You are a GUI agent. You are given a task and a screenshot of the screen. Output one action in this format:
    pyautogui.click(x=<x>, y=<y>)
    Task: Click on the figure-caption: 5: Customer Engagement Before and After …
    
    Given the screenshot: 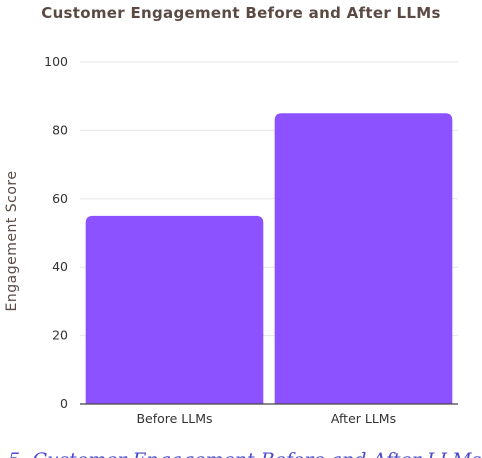 What is the action you would take?
    pyautogui.click(x=245, y=453)
    